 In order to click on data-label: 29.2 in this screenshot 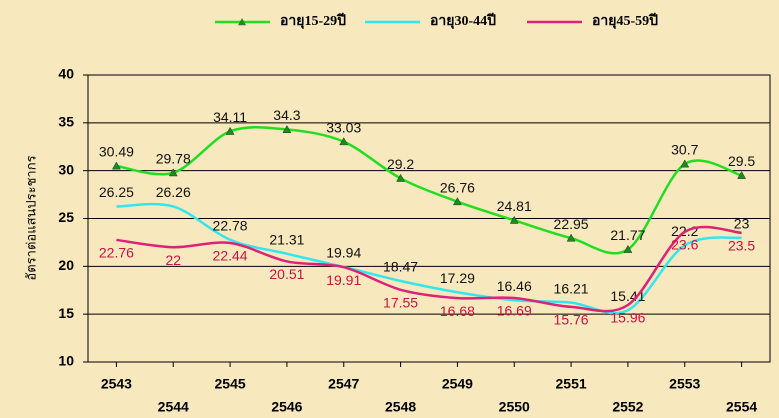, I will do `click(400, 164)`.